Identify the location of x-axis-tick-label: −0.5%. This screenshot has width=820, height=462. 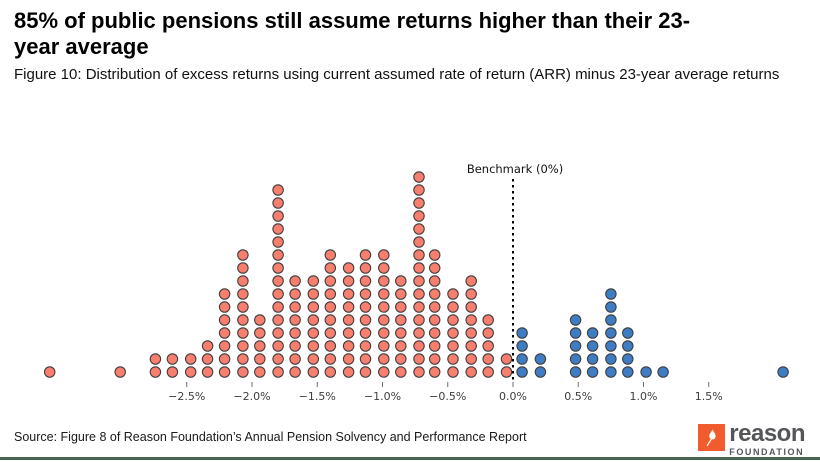
(447, 396).